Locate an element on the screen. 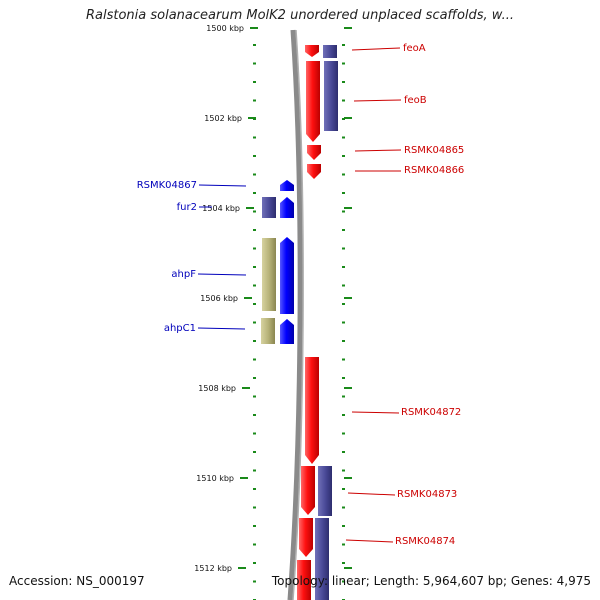  cds-feoB is located at coordinates (331, 88).